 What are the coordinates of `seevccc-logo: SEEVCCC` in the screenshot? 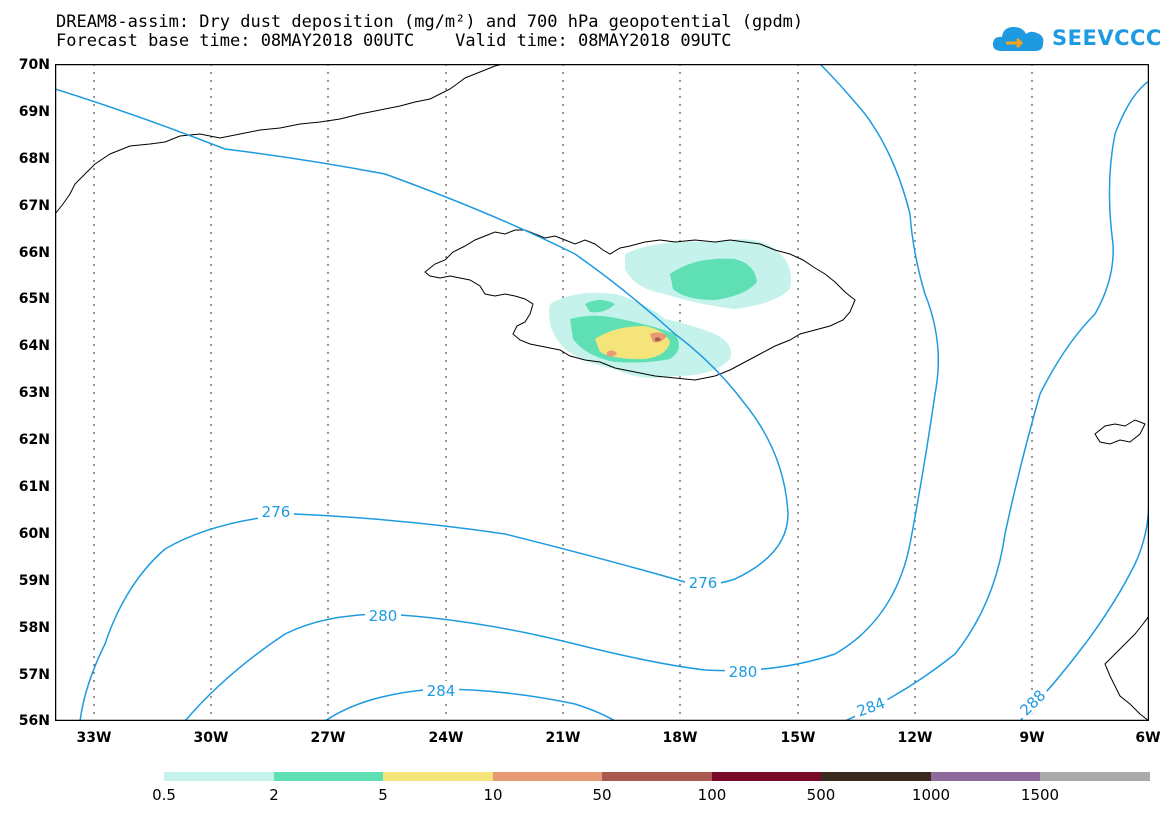 It's located at (1076, 38).